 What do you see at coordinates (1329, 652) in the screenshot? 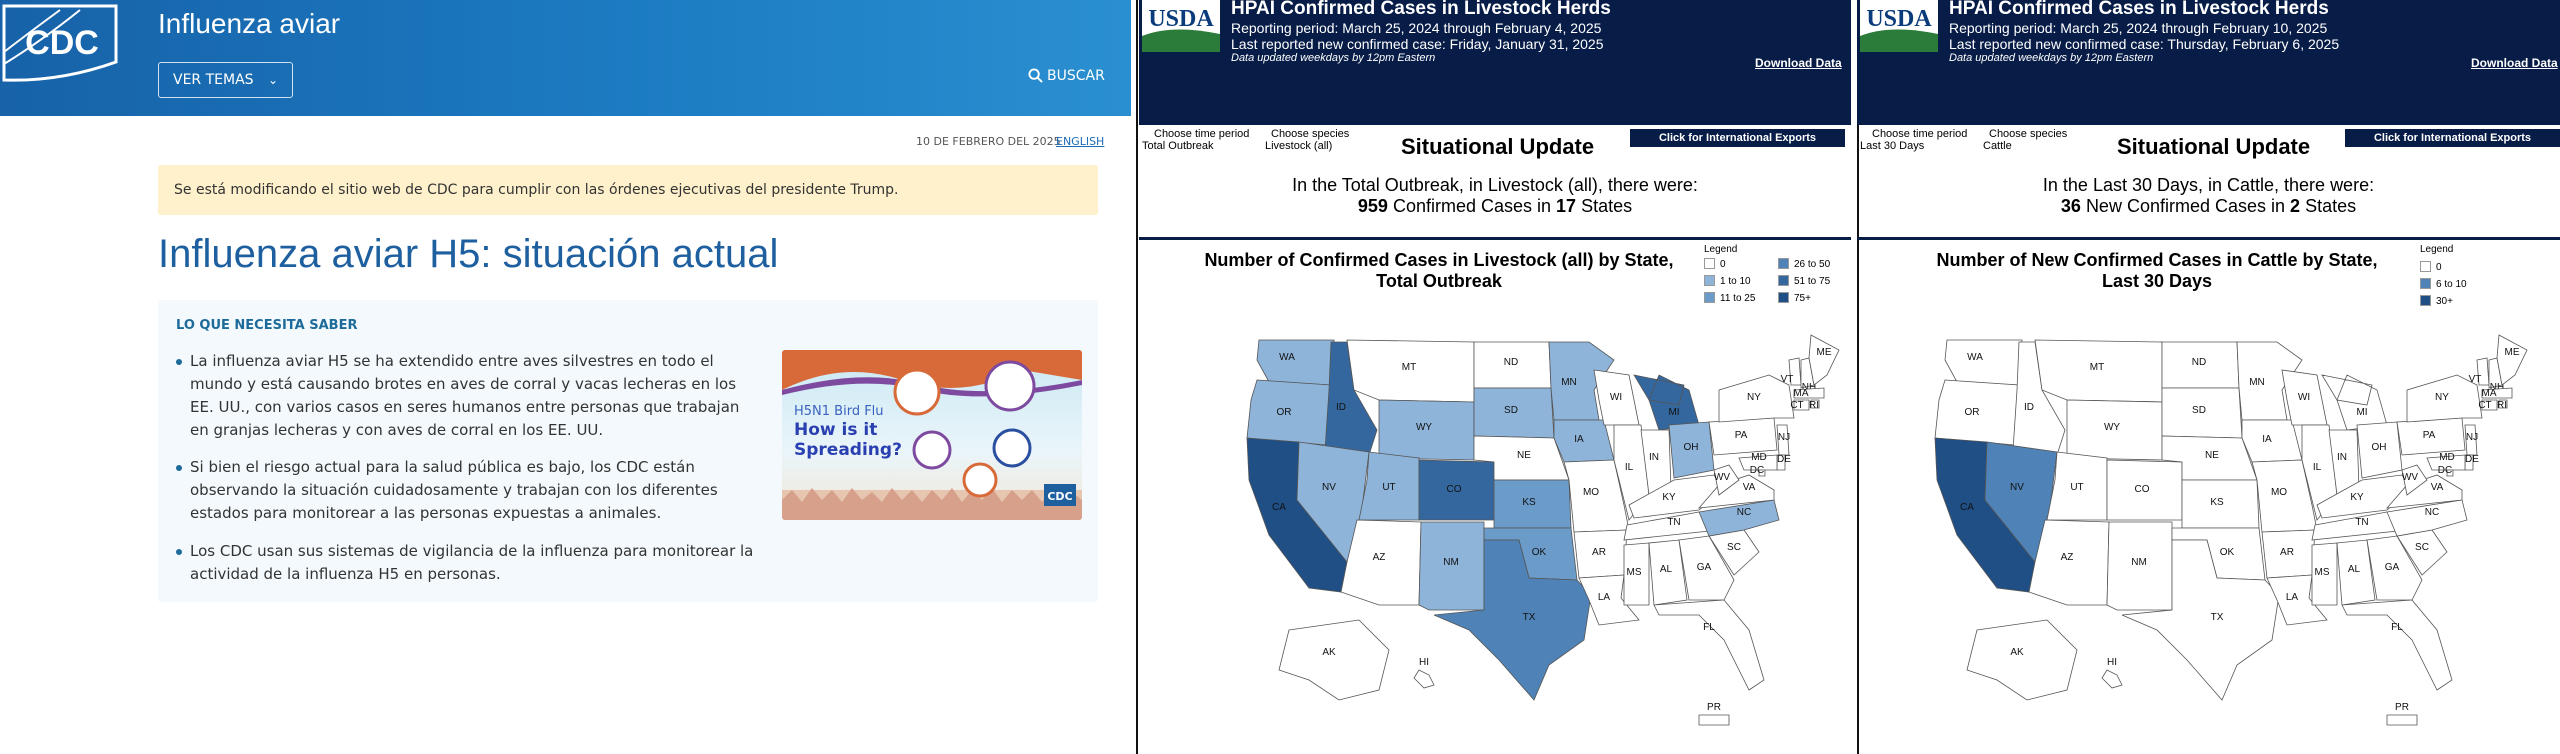
I see `state-label: AK` at bounding box center [1329, 652].